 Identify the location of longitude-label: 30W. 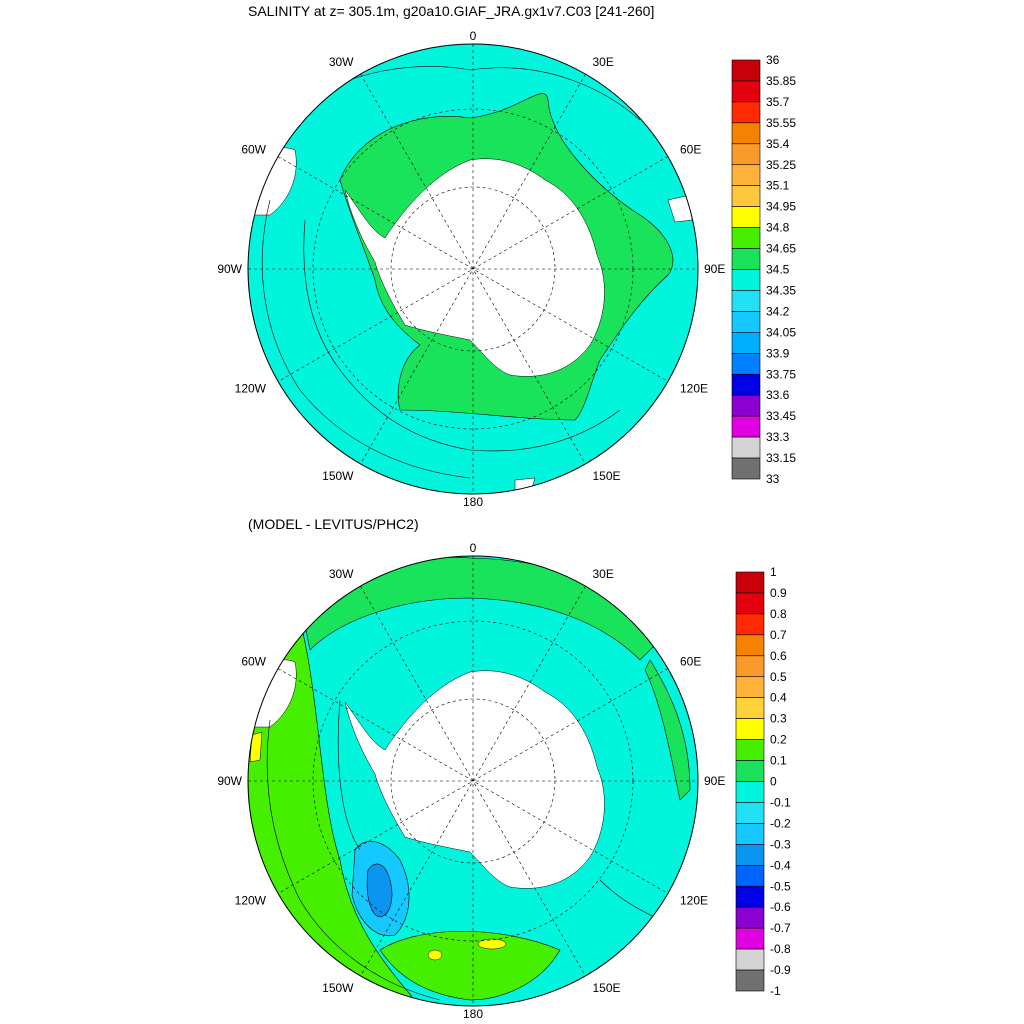
(341, 62).